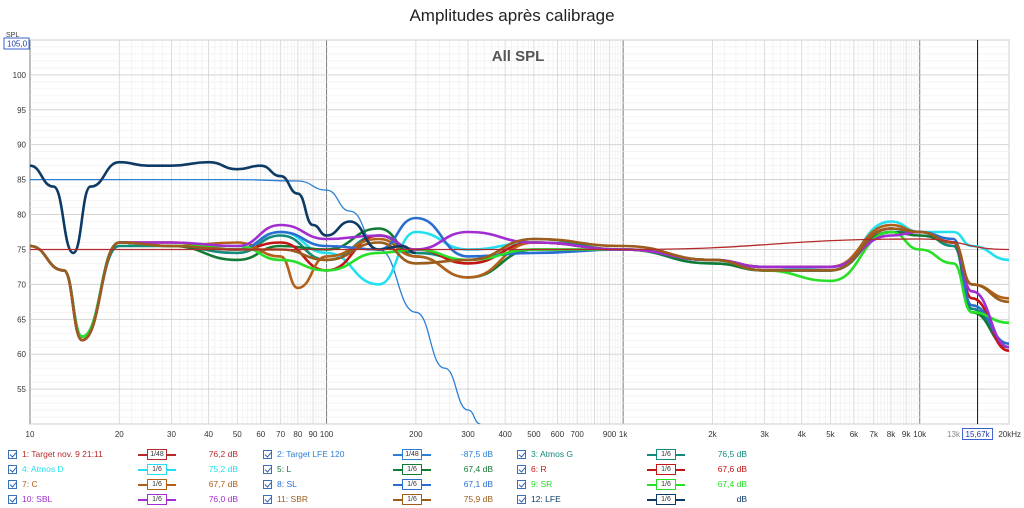  What do you see at coordinates (388, 470) in the screenshot?
I see `legend-item: 5: L 1/6 67,4 dB` at bounding box center [388, 470].